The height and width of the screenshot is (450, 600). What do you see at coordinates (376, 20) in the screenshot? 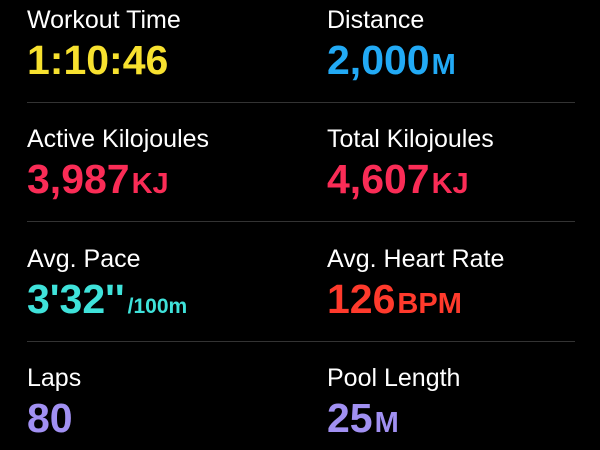
I see `metric-label: Distance` at bounding box center [376, 20].